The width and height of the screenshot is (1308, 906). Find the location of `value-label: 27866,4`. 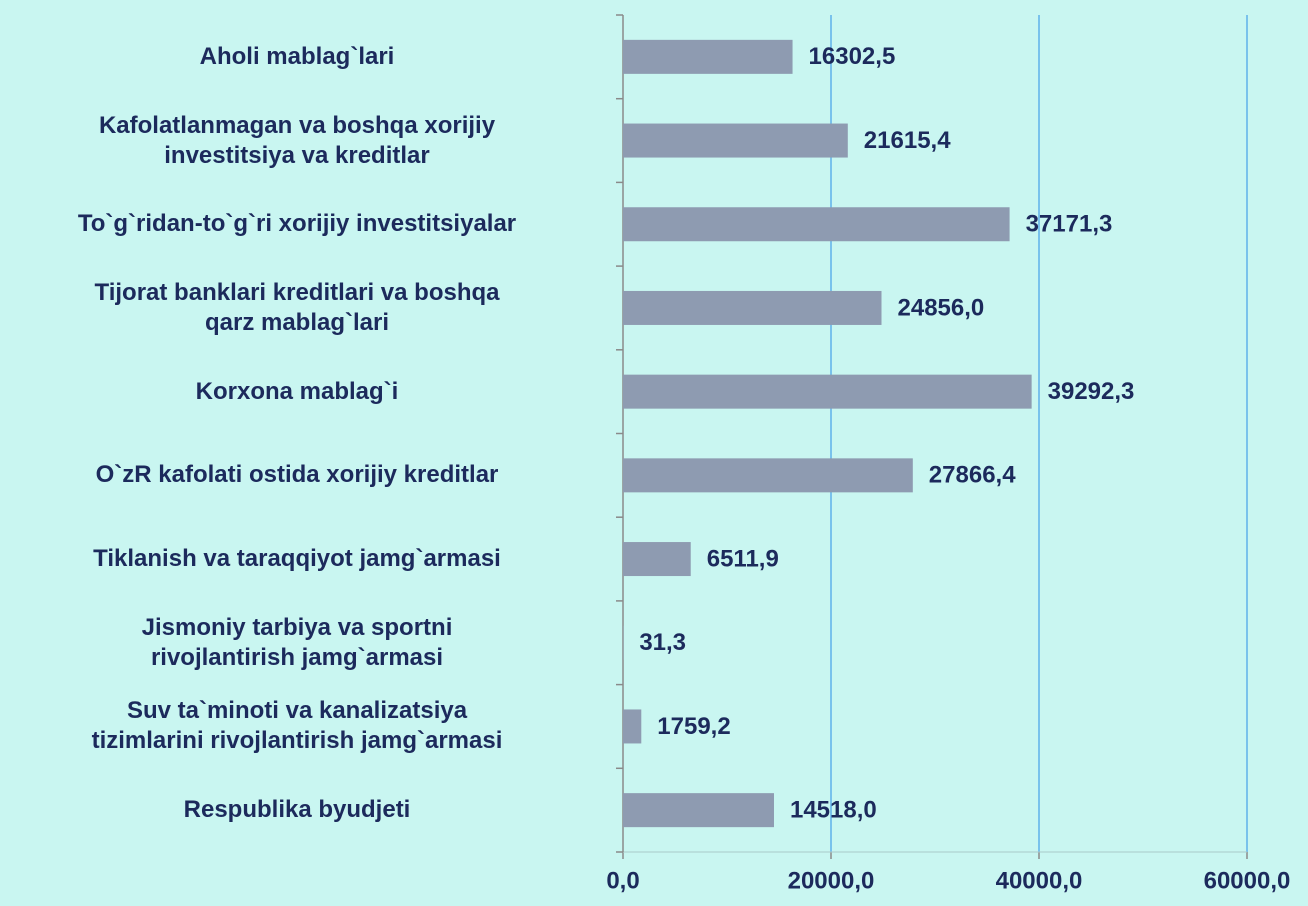

value-label: 27866,4 is located at coordinates (972, 475).